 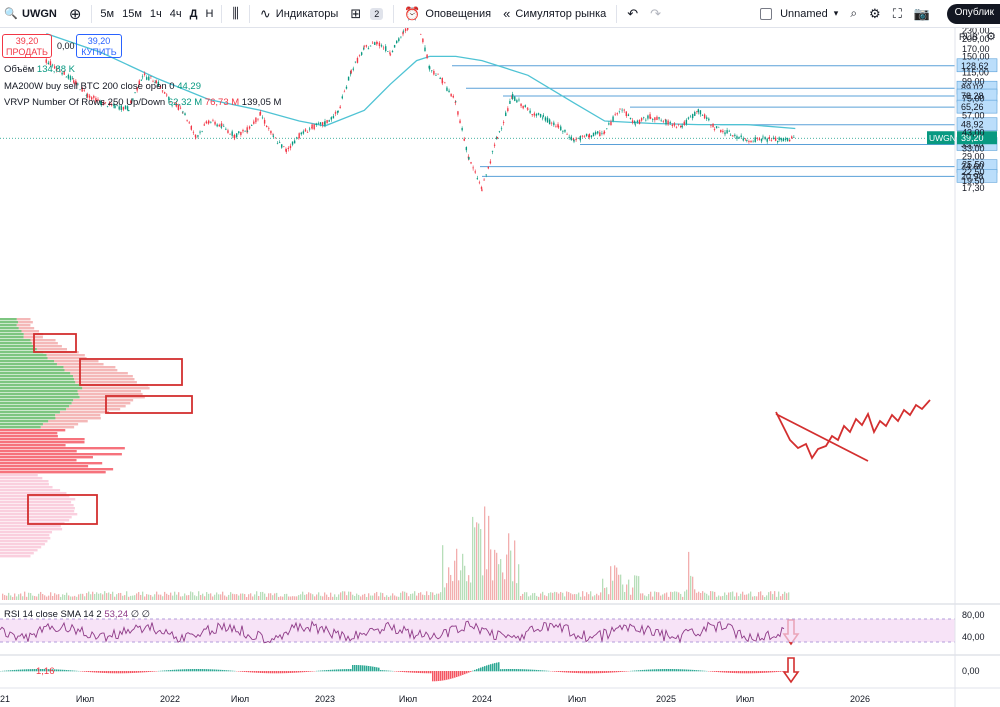 I want to click on gear-icon: ⚙, so click(x=875, y=13).